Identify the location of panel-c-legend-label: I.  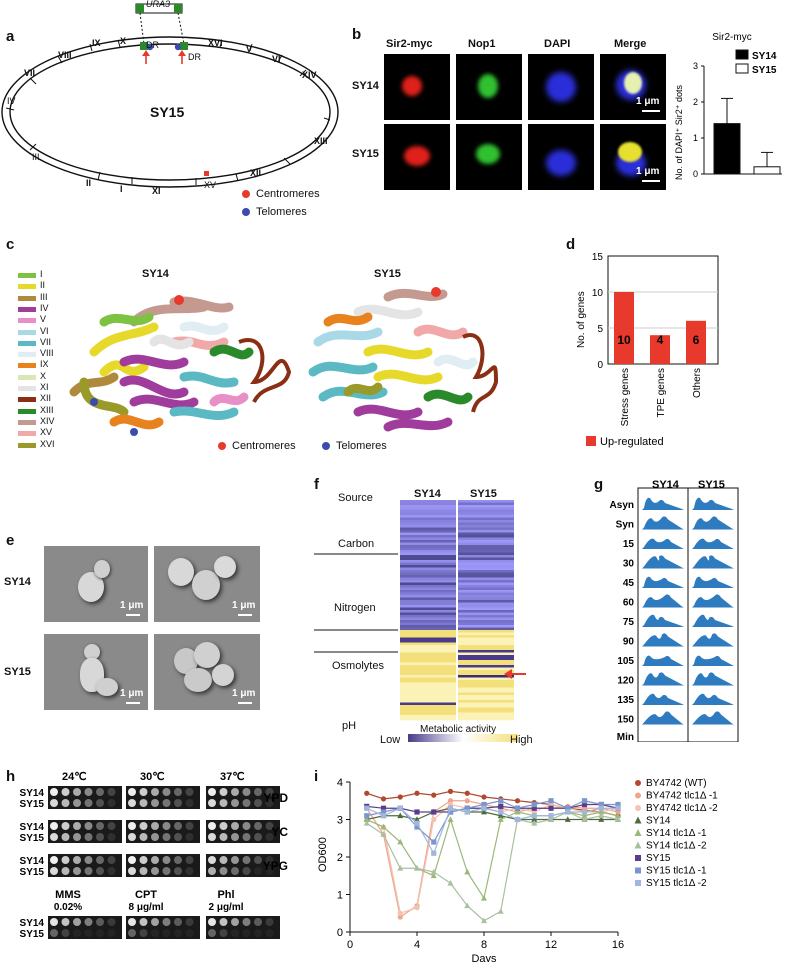
(41, 274).